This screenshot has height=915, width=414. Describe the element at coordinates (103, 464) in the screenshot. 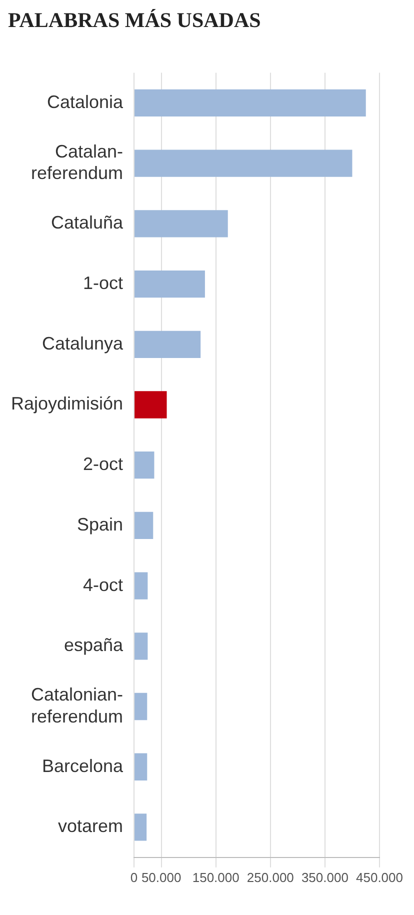

I see `y-tick-label: 2-oct` at that location.